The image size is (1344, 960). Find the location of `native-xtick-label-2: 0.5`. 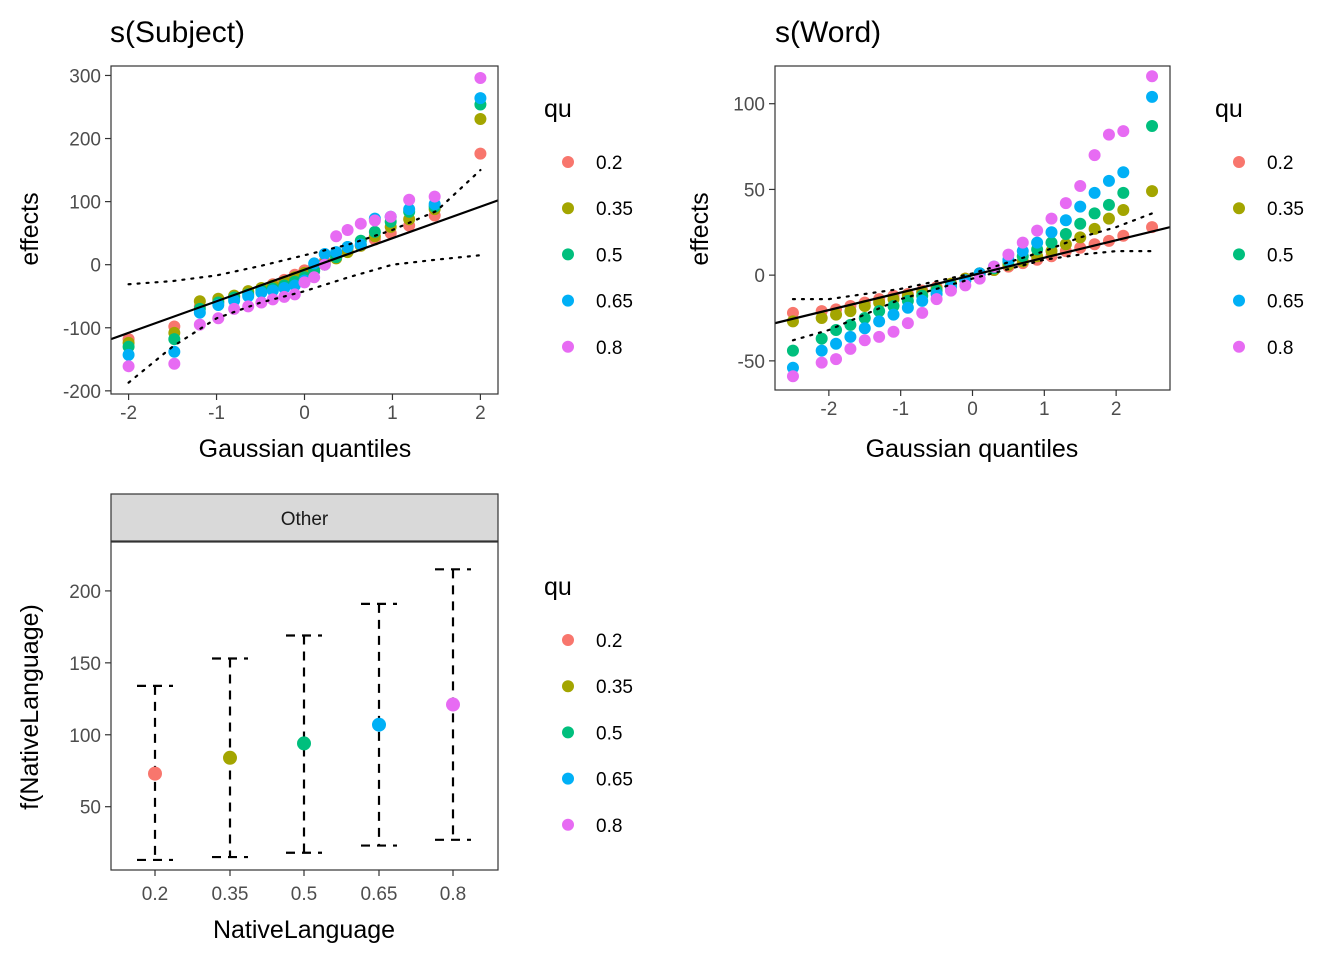

native-xtick-label-2: 0.5 is located at coordinates (304, 894).